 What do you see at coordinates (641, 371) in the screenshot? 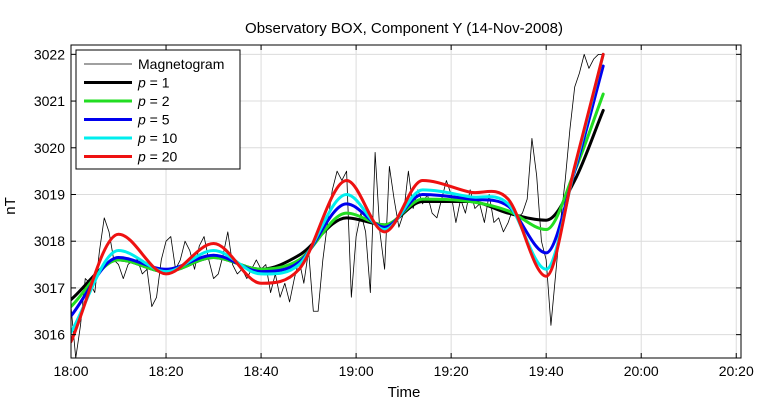
I see `x-tick-label: 20:00` at bounding box center [641, 371].